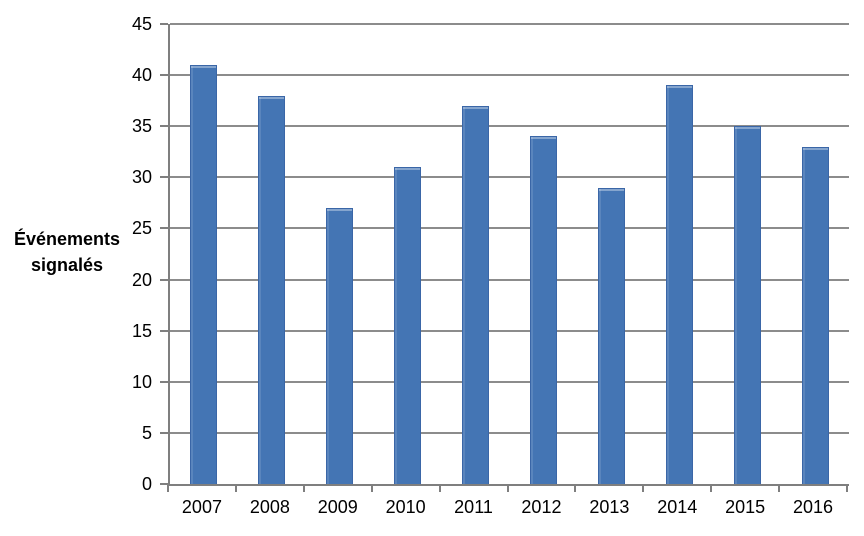 Image resolution: width=864 pixels, height=536 pixels. I want to click on x-tick-label: 2013, so click(609, 507).